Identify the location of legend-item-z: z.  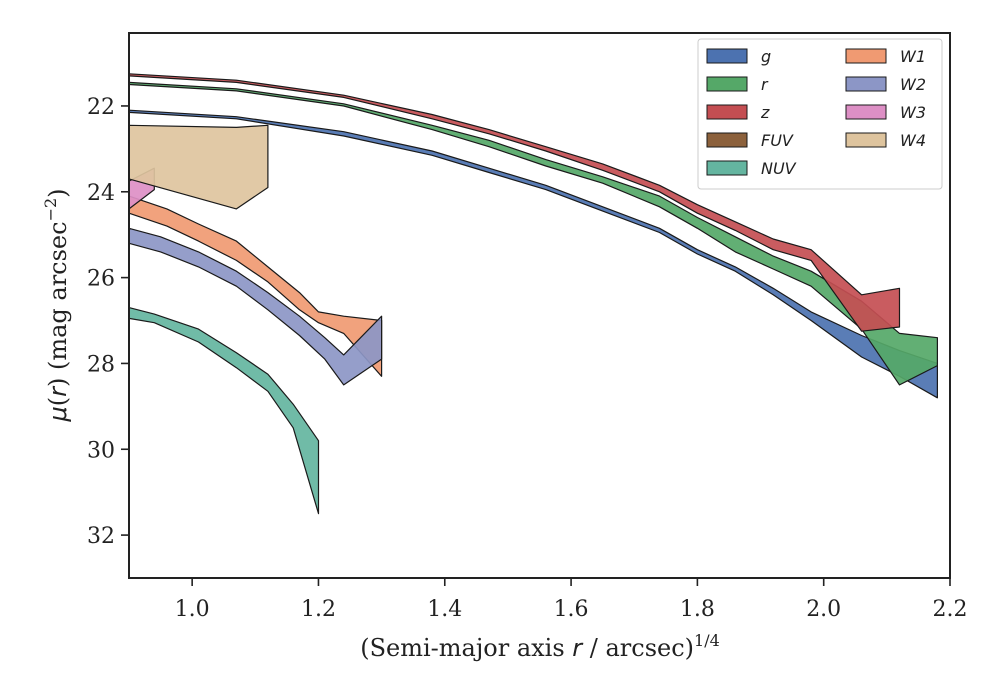
(738, 112).